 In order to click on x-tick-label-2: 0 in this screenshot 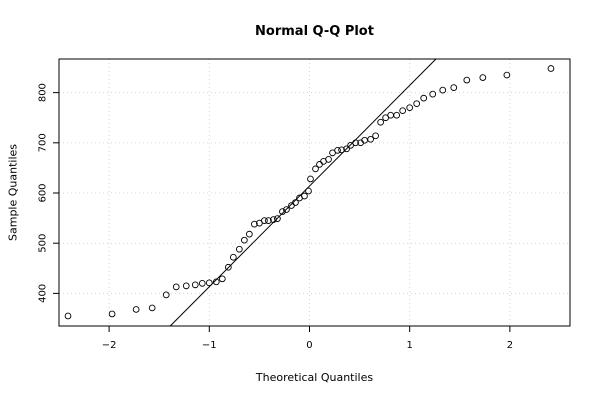, I will do `click(309, 345)`.